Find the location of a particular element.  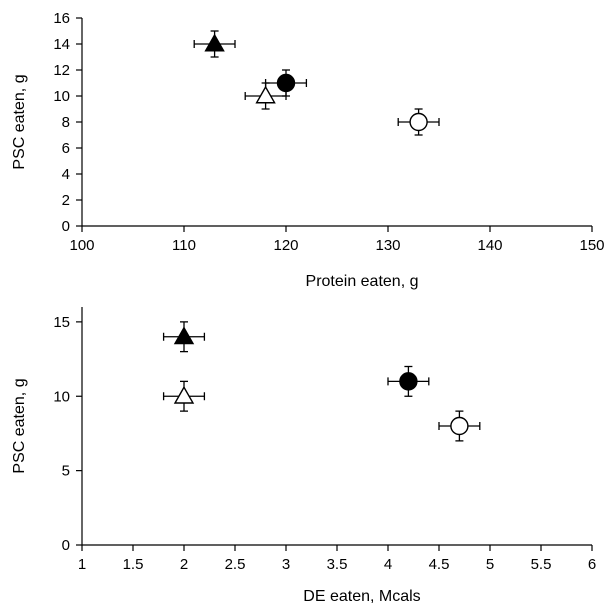

de-x-tick-label: 2.5 is located at coordinates (235, 564).